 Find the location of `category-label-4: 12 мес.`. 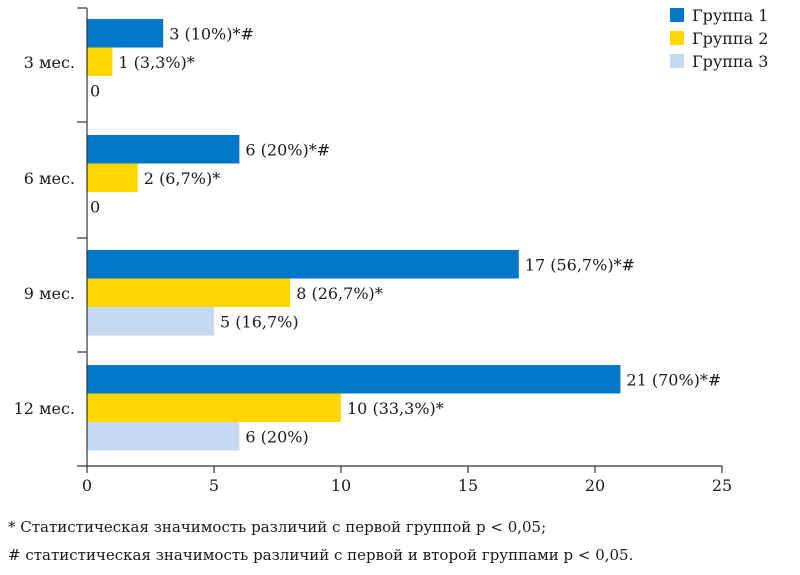

category-label-4: 12 мес. is located at coordinates (44, 408).